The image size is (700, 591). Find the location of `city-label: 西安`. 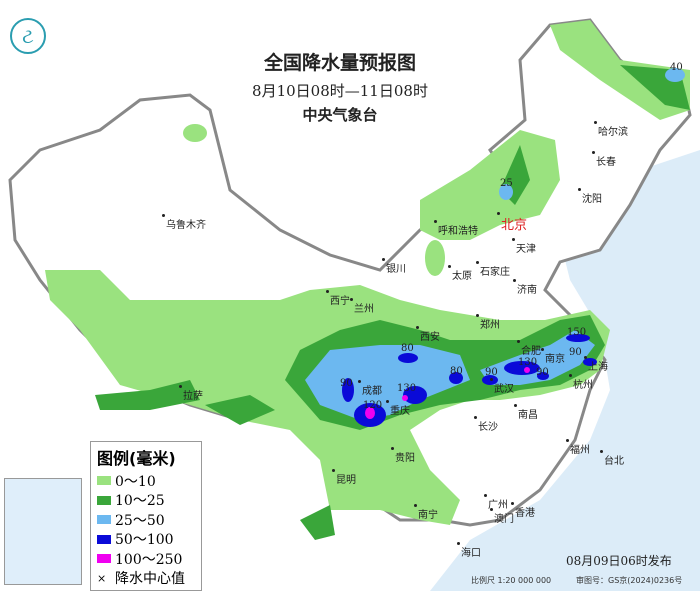

city-label: 西安 is located at coordinates (428, 334).